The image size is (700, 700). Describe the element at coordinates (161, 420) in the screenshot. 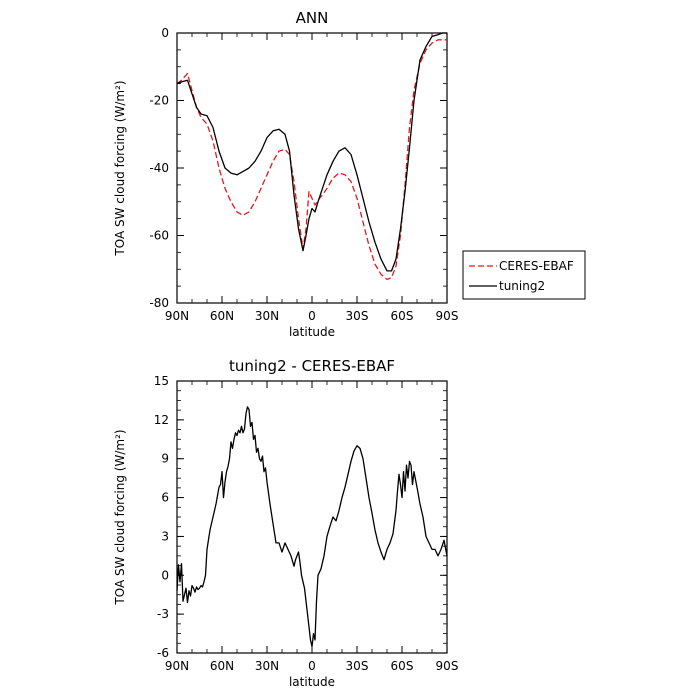

I see `y-tick-label: 12` at that location.